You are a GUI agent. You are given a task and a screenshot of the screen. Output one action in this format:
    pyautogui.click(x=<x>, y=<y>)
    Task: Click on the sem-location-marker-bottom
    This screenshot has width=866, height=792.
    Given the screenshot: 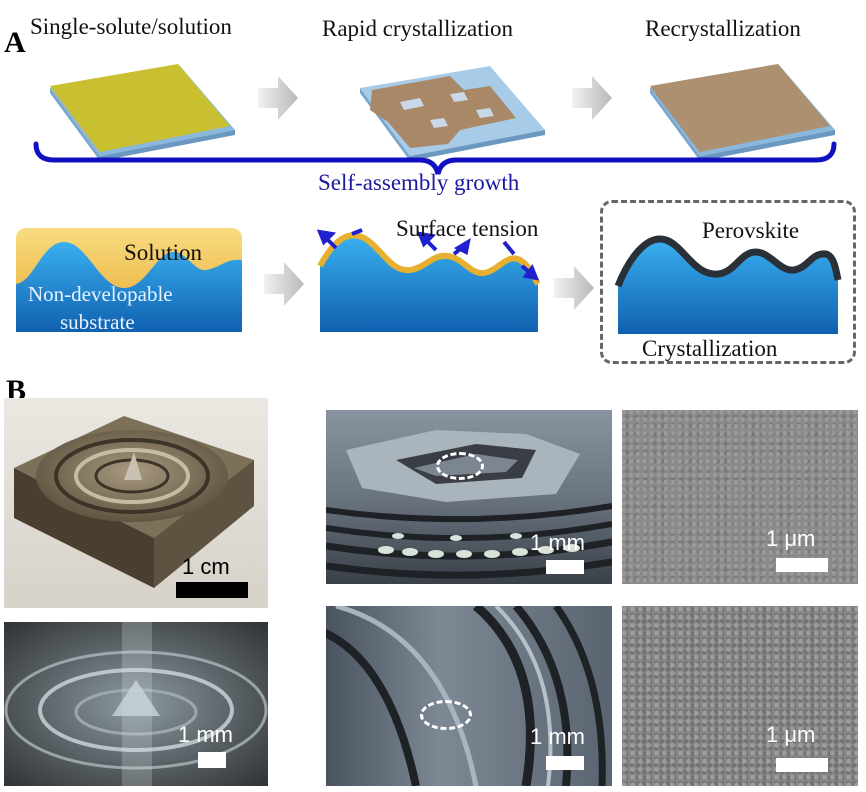 What is the action you would take?
    pyautogui.click(x=446, y=715)
    